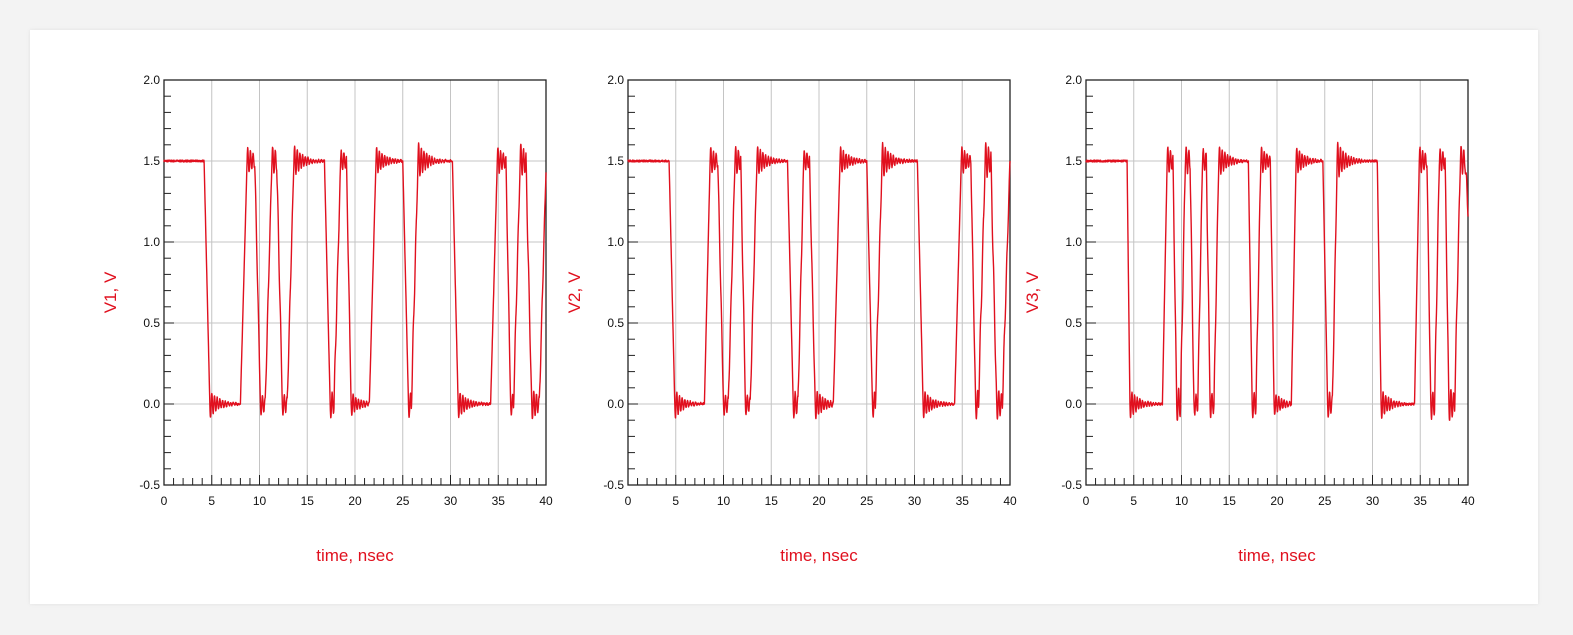  I want to click on y-axis-title: V1, V, so click(110, 292).